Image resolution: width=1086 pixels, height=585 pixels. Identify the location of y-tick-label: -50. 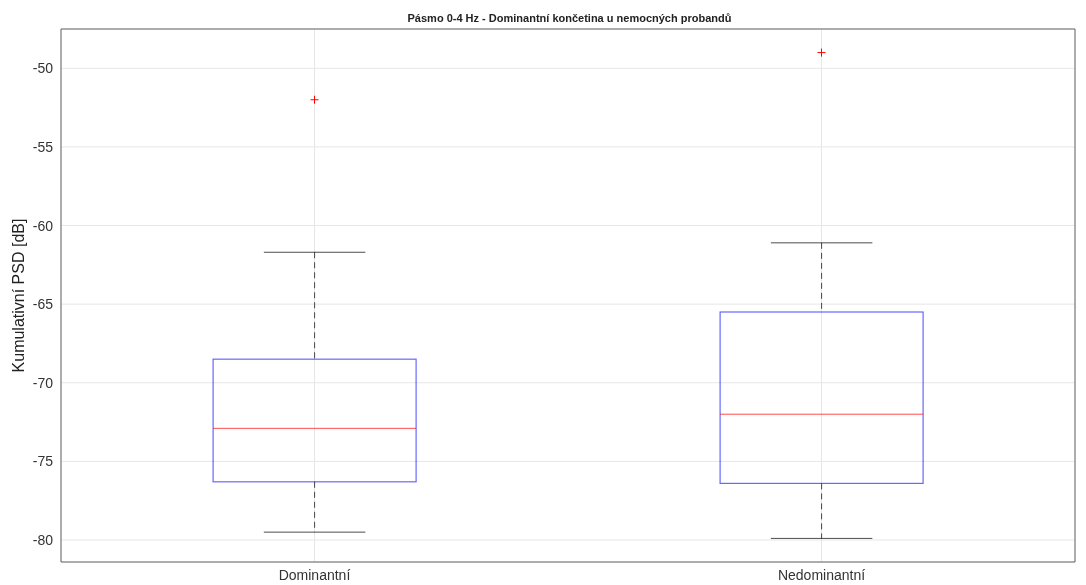
(43, 68).